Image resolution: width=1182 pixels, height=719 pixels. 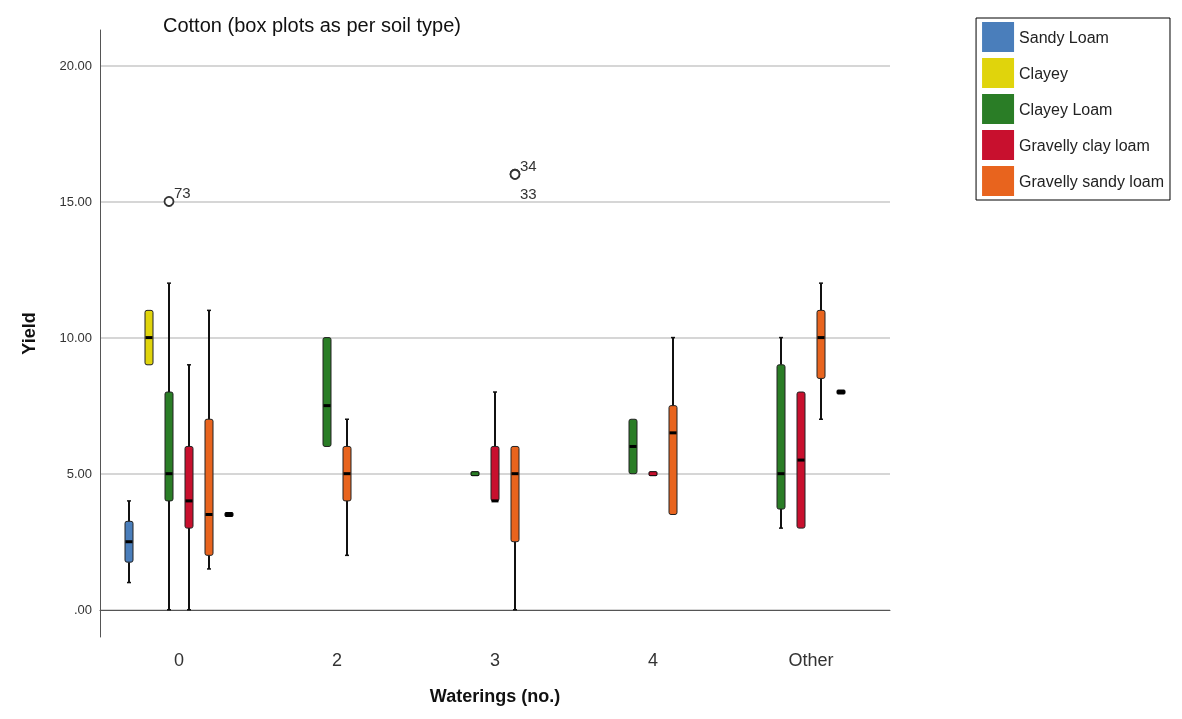 I want to click on x-tick-label: 2, so click(x=337, y=660).